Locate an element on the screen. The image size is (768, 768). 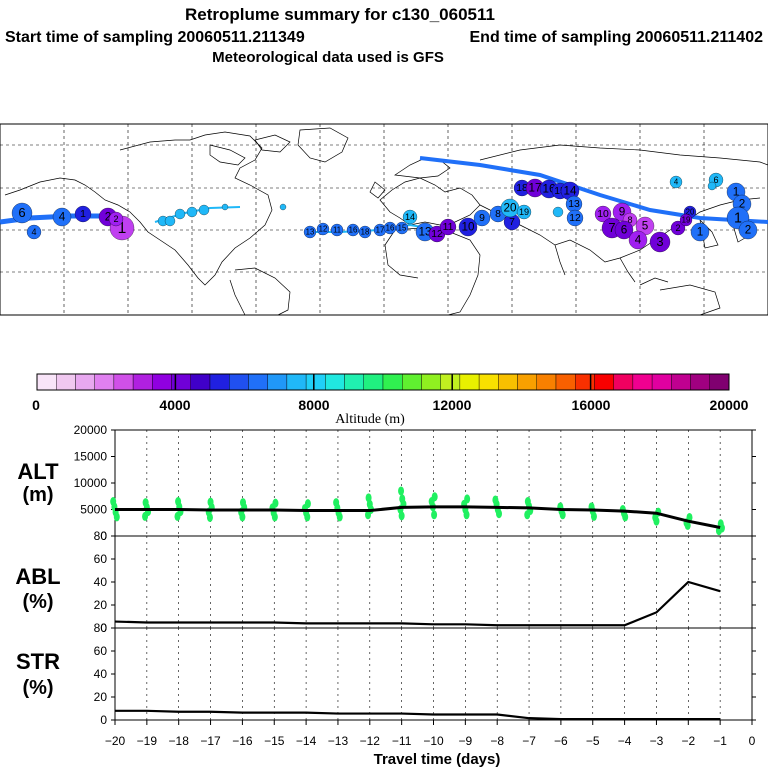
x-tick-label: −19 is located at coordinates (147, 741).